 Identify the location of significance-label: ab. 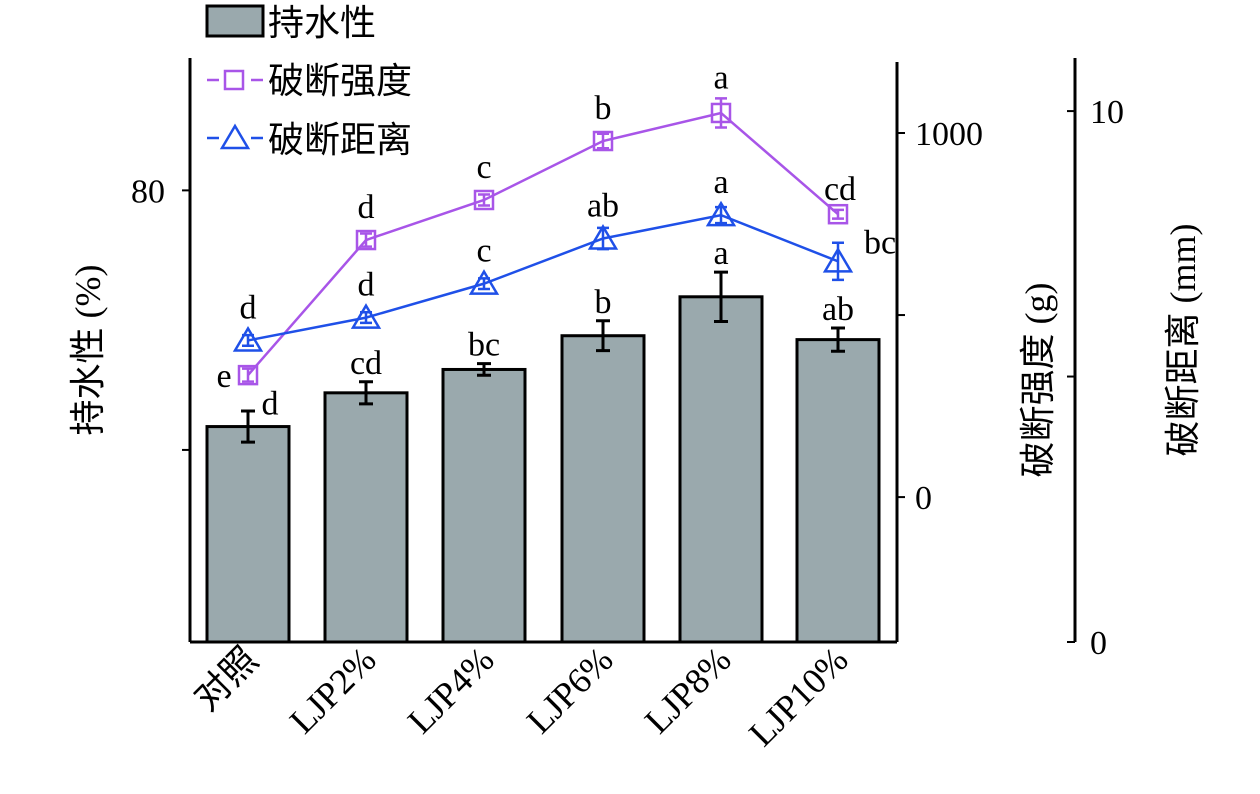
(603, 206).